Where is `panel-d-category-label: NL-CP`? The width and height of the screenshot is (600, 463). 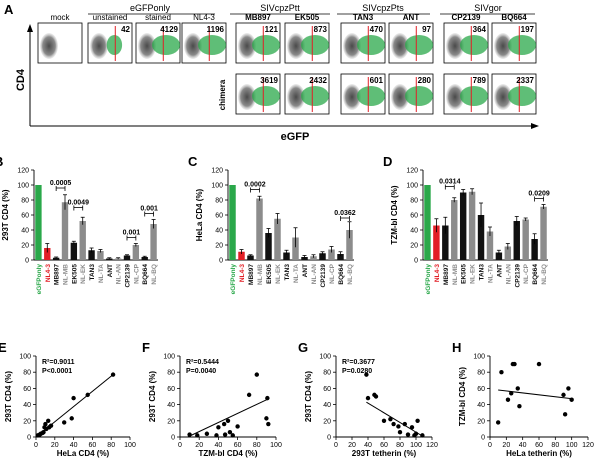 panel-d-category-label: NL-CP is located at coordinates (526, 273).